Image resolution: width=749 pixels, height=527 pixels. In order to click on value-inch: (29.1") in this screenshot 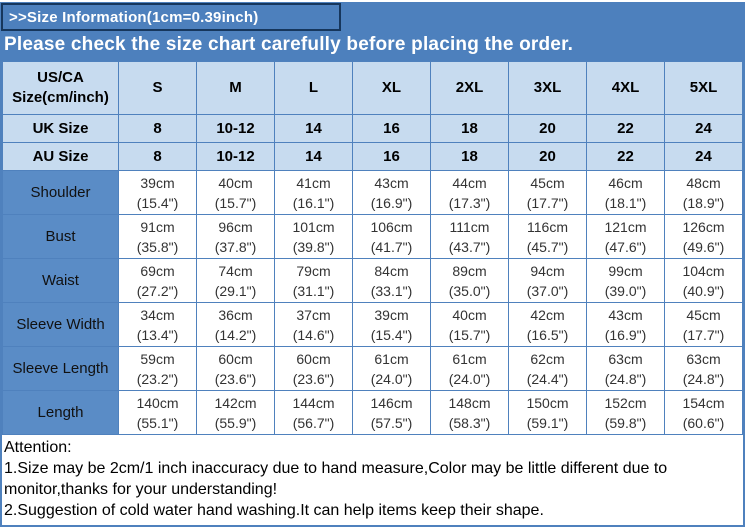, I will do `click(235, 290)`.